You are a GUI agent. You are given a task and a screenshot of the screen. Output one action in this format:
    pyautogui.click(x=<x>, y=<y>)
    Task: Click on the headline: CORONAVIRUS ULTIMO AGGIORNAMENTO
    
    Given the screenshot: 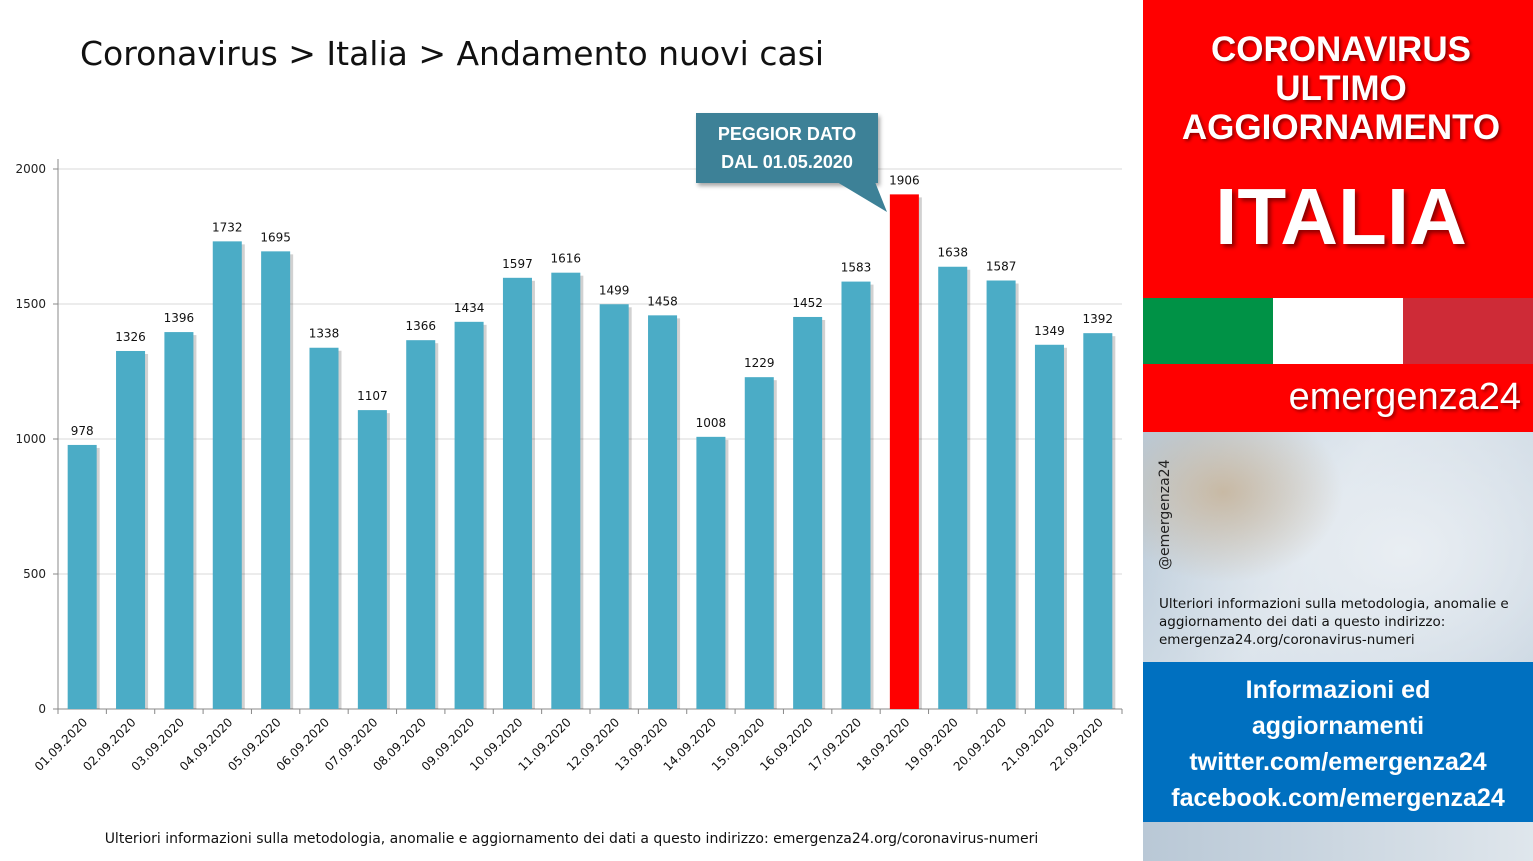 What is the action you would take?
    pyautogui.click(x=1338, y=88)
    